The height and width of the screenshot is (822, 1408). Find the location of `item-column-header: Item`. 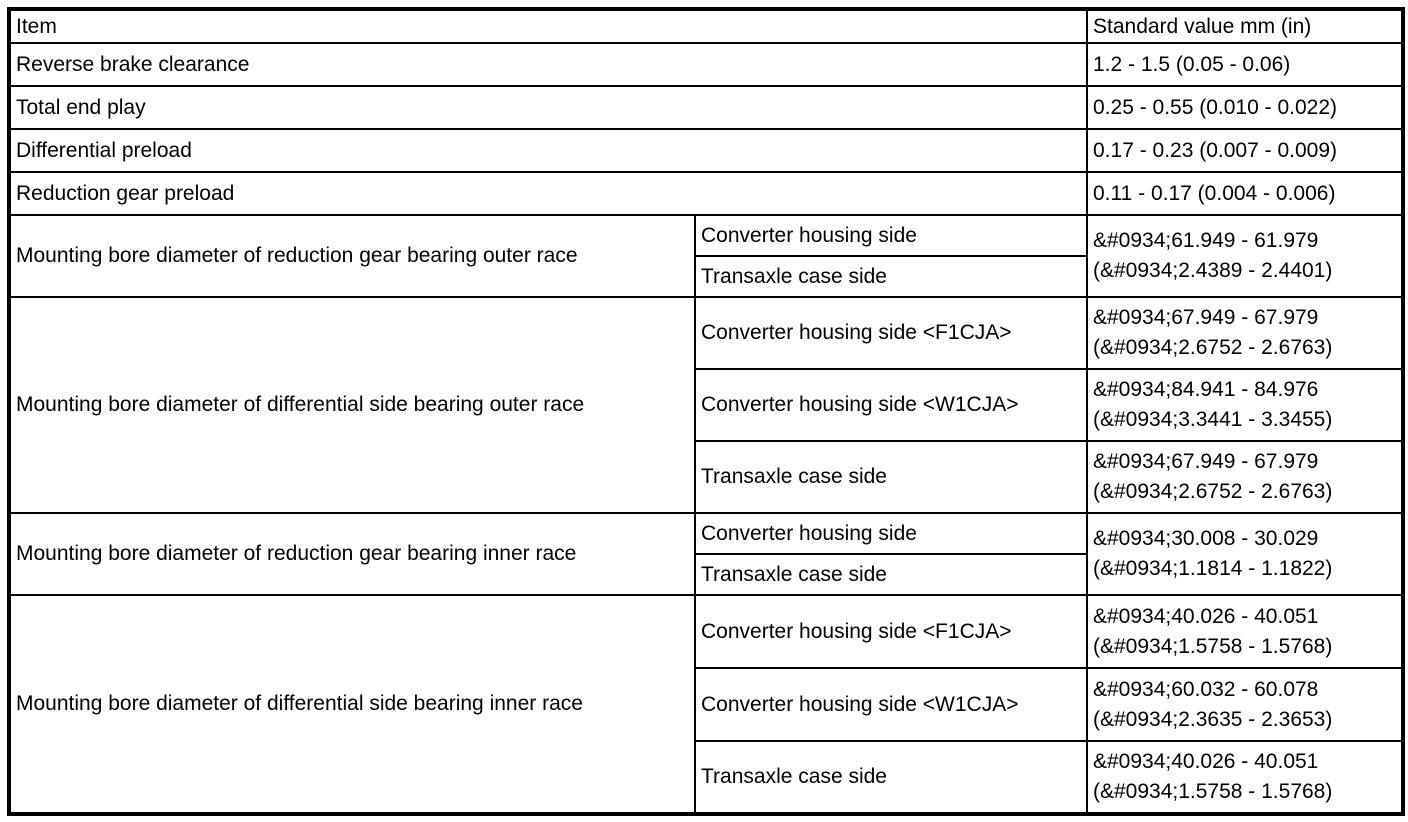

item-column-header: Item is located at coordinates (548, 26).